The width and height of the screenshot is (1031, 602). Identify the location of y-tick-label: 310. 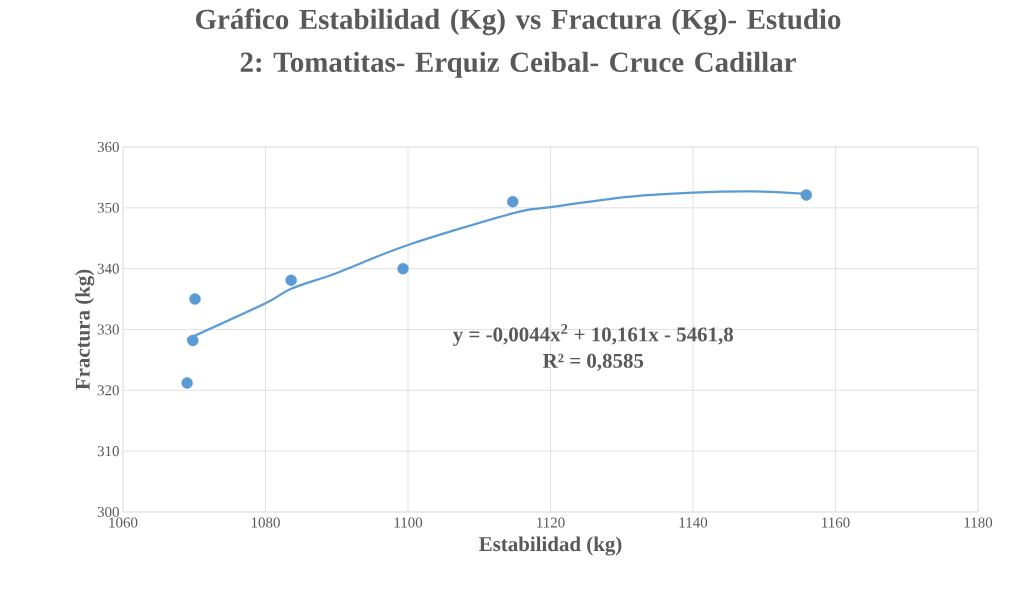
(108, 451).